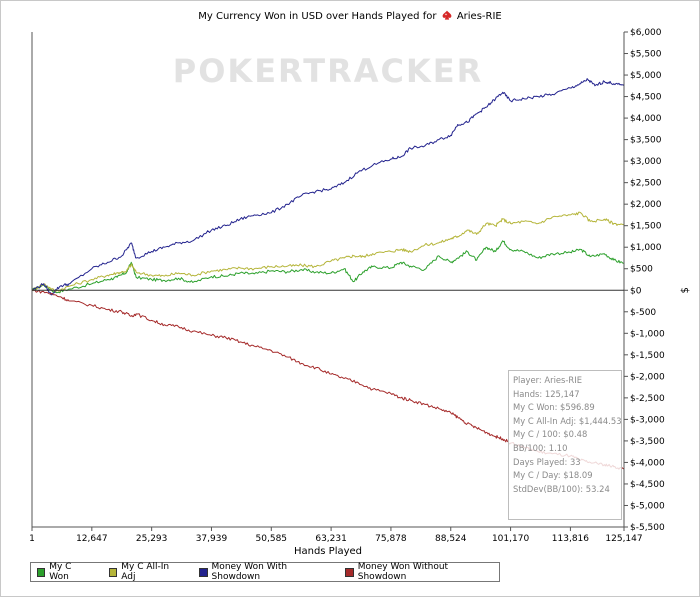 The height and width of the screenshot is (597, 700). Describe the element at coordinates (152, 539) in the screenshot. I see `x-tick-label: 25,293` at that location.